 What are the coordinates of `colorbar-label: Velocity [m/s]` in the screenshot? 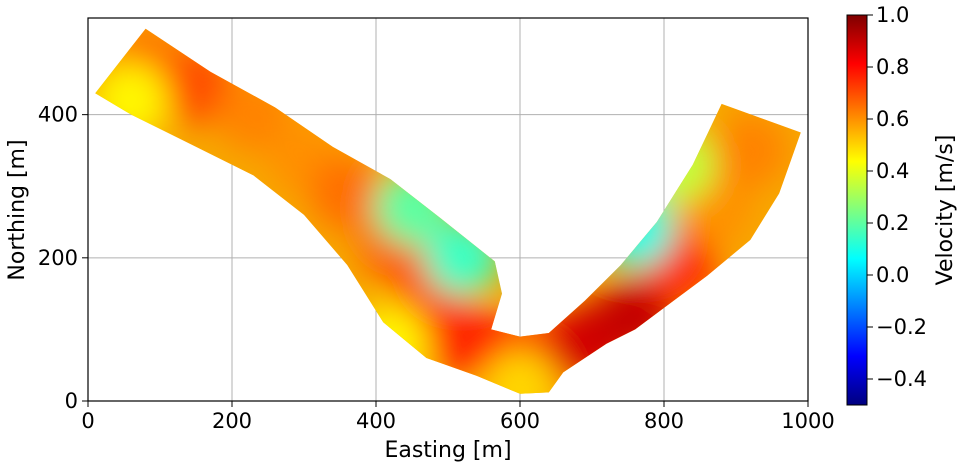 It's located at (945, 210).